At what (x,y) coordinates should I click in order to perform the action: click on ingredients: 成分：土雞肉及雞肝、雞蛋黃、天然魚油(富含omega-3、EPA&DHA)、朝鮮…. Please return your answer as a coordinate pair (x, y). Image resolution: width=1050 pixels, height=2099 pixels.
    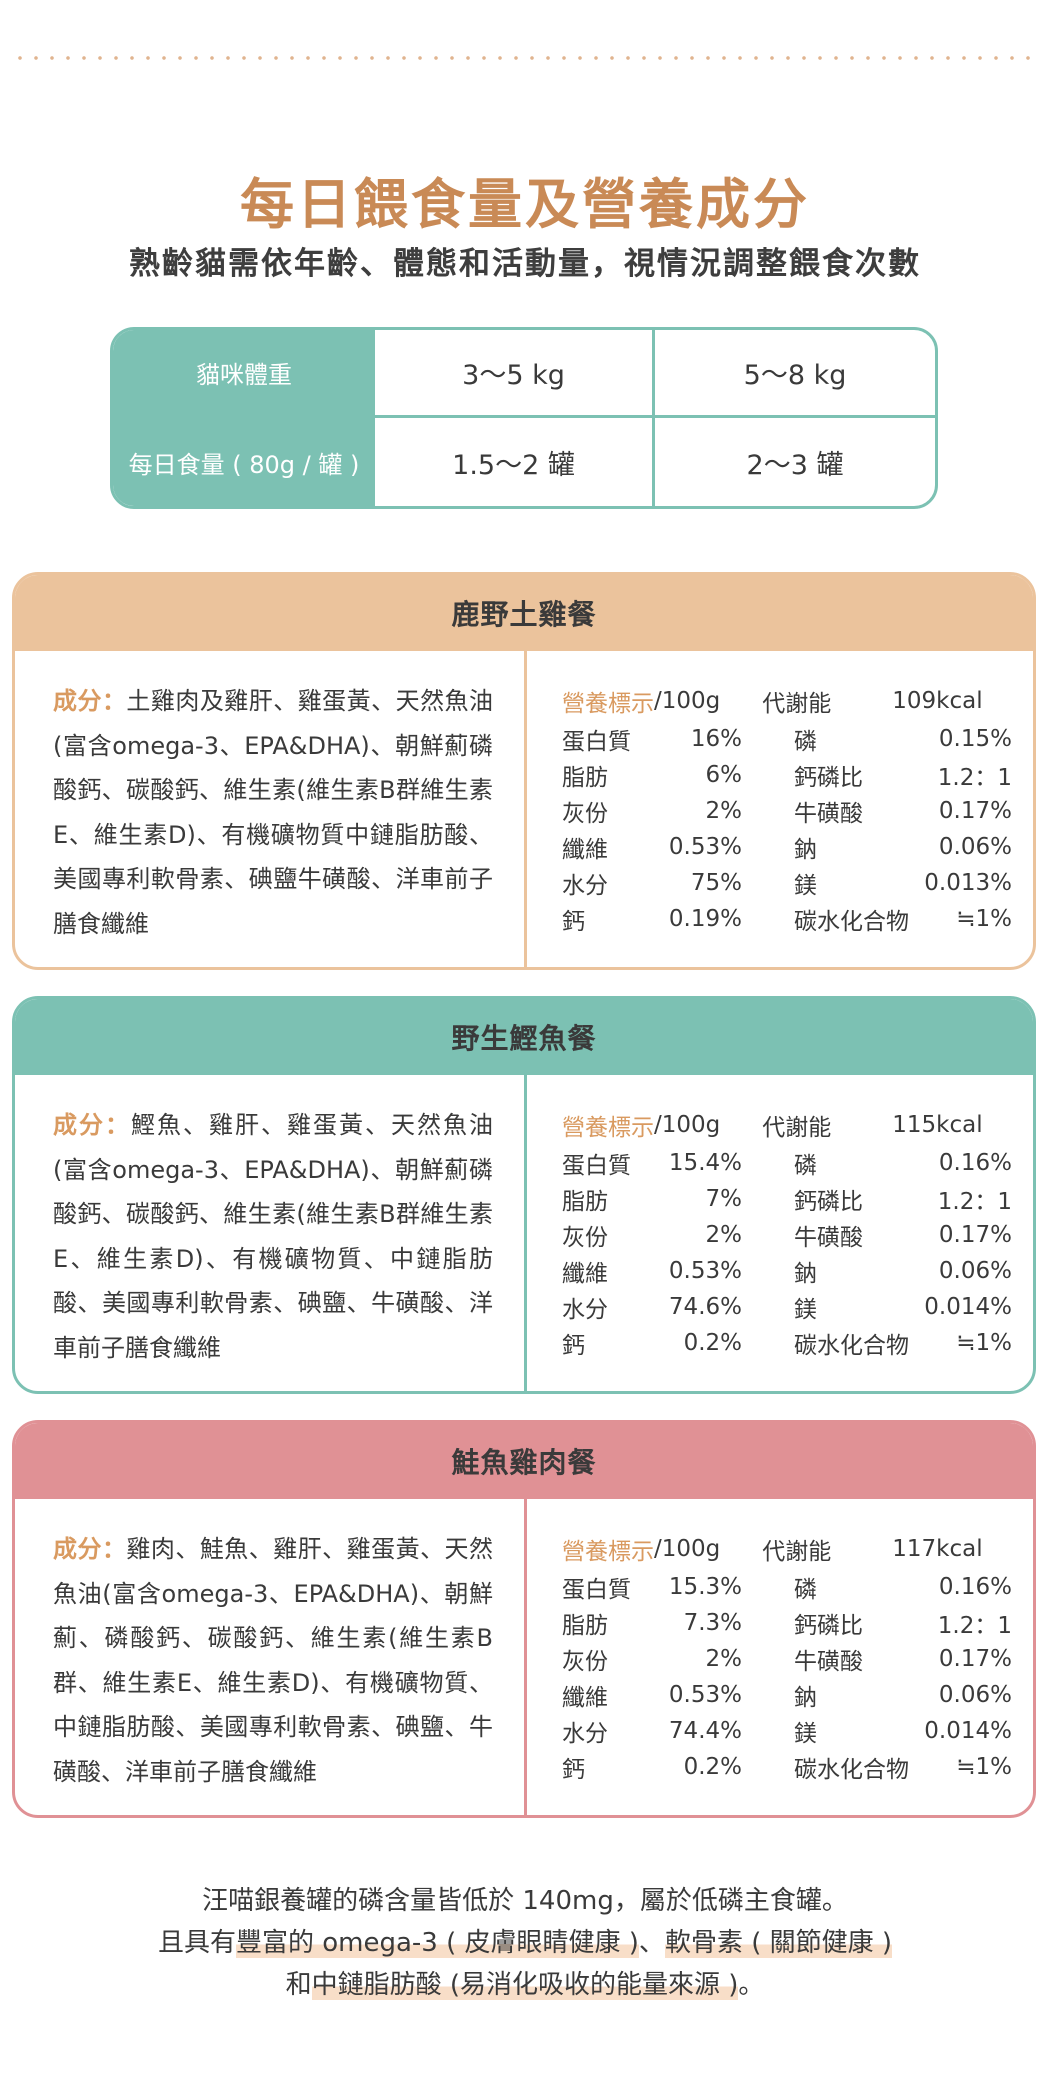
    Looking at the image, I should click on (273, 812).